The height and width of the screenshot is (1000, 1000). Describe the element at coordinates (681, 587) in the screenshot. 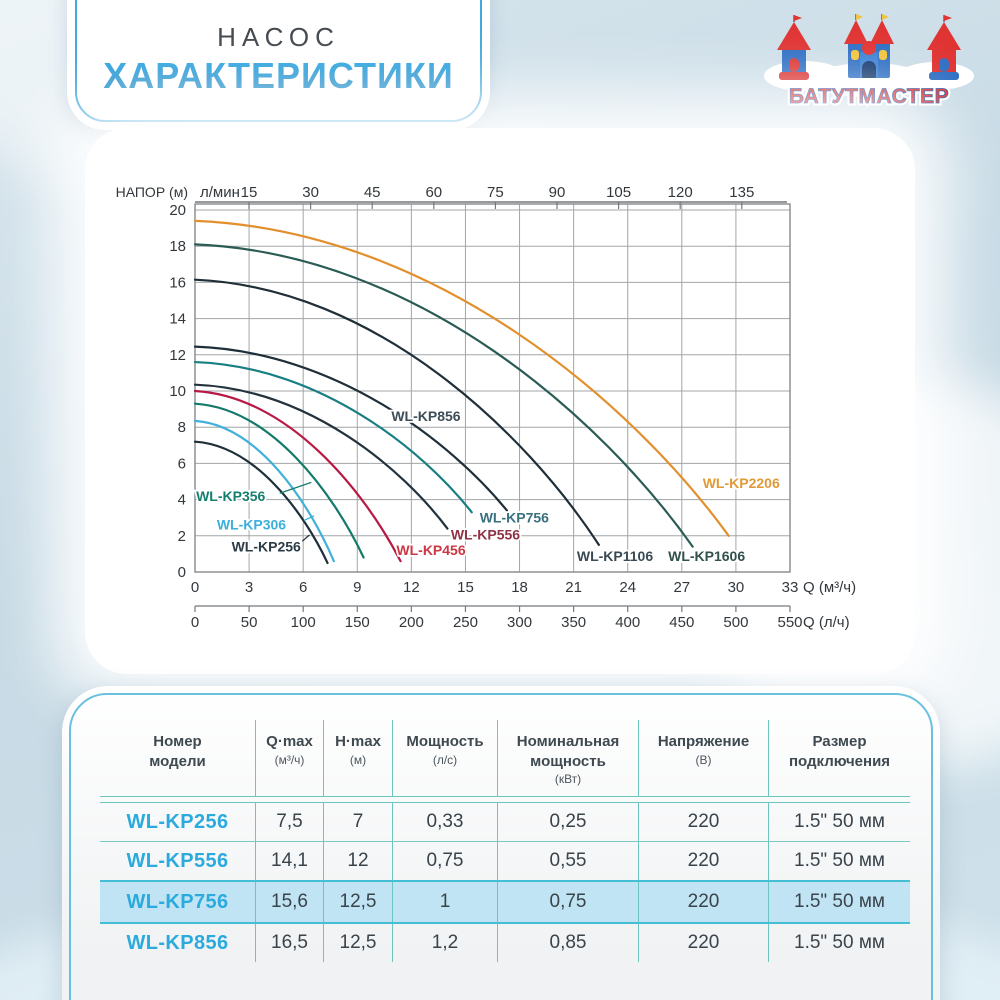

I see `x-tick-label: 27` at that location.